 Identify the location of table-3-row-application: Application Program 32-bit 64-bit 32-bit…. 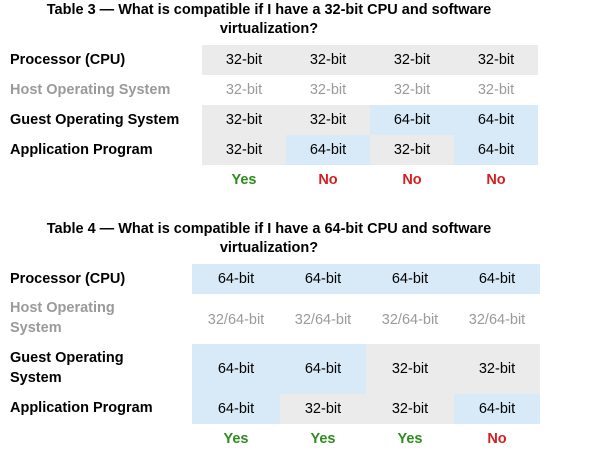
(299, 150).